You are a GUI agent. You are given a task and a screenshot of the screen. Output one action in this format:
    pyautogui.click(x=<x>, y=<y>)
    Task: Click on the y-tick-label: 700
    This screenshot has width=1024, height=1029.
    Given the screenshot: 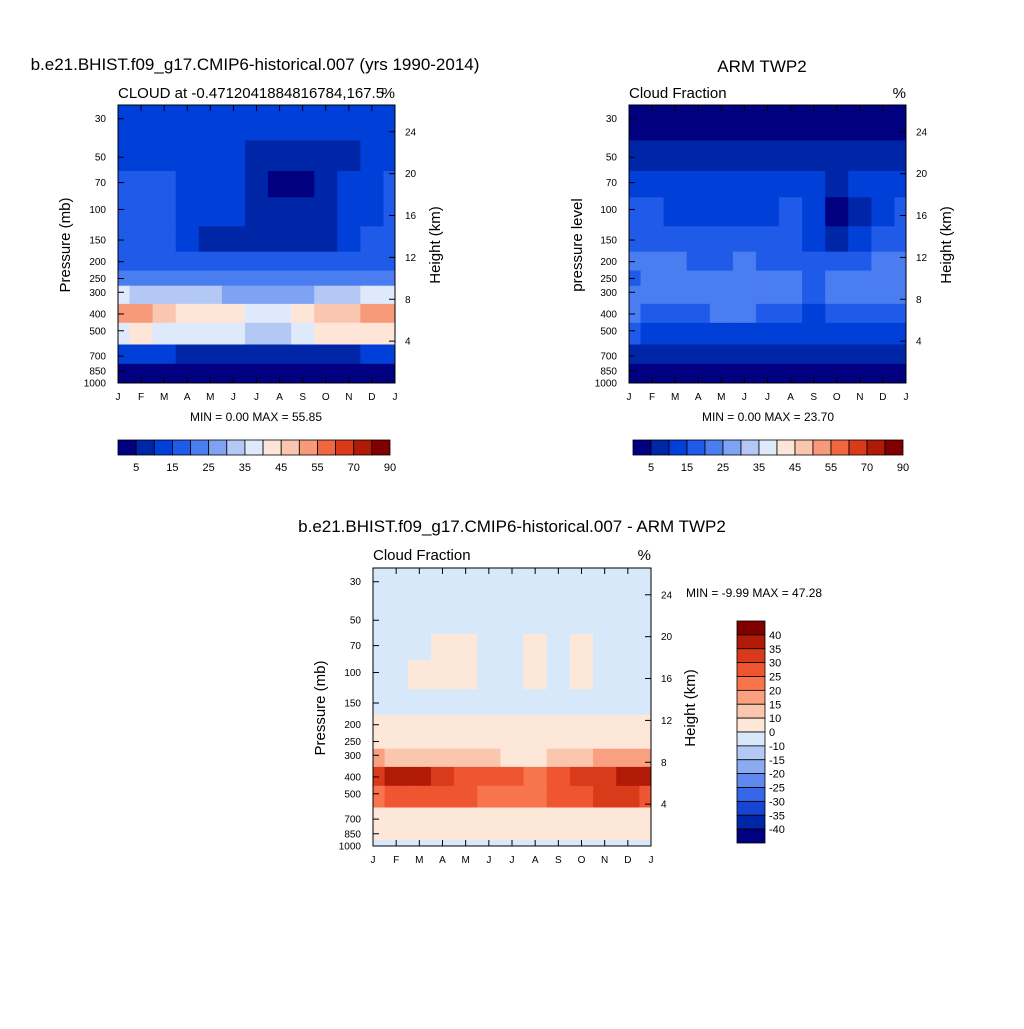 What is the action you would take?
    pyautogui.click(x=352, y=820)
    